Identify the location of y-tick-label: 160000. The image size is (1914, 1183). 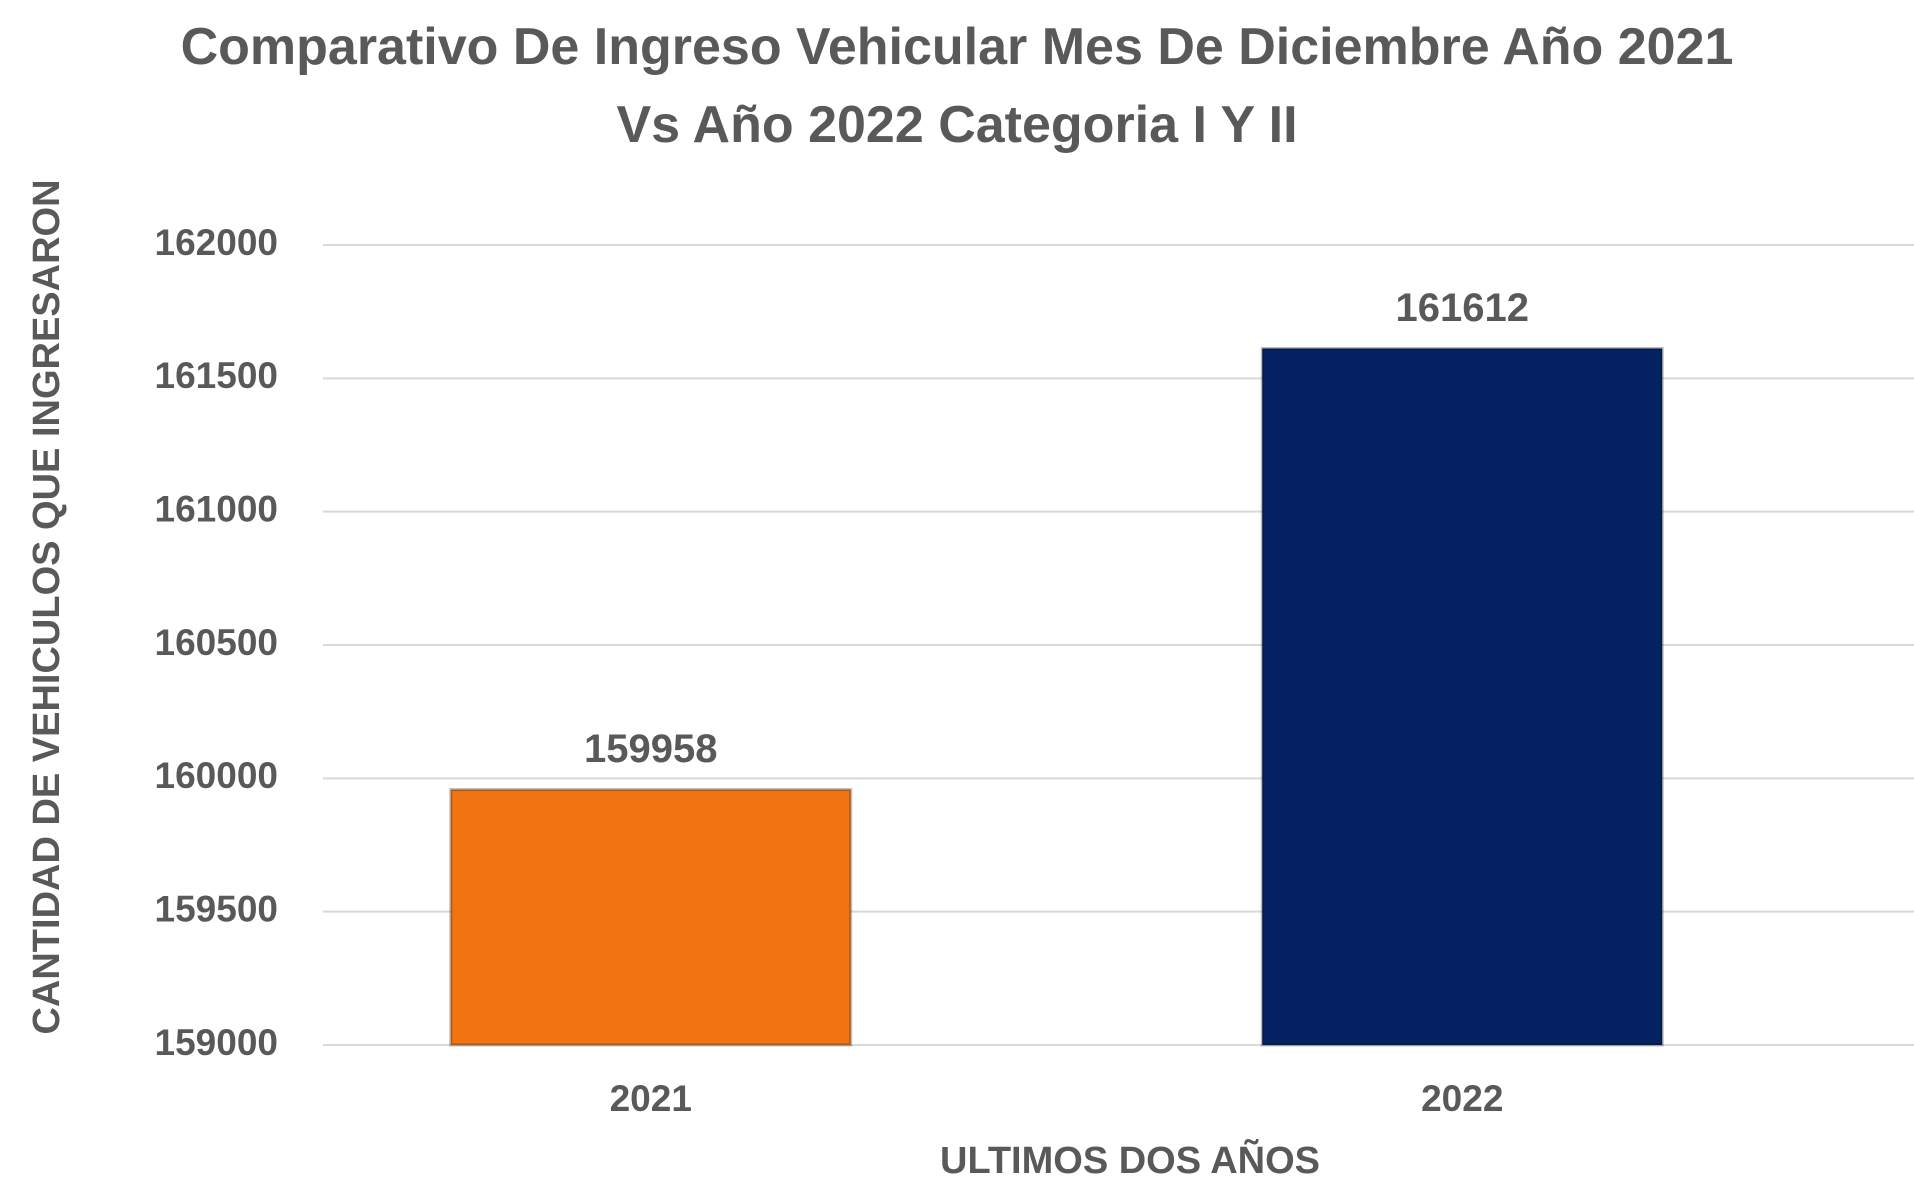
(216, 775).